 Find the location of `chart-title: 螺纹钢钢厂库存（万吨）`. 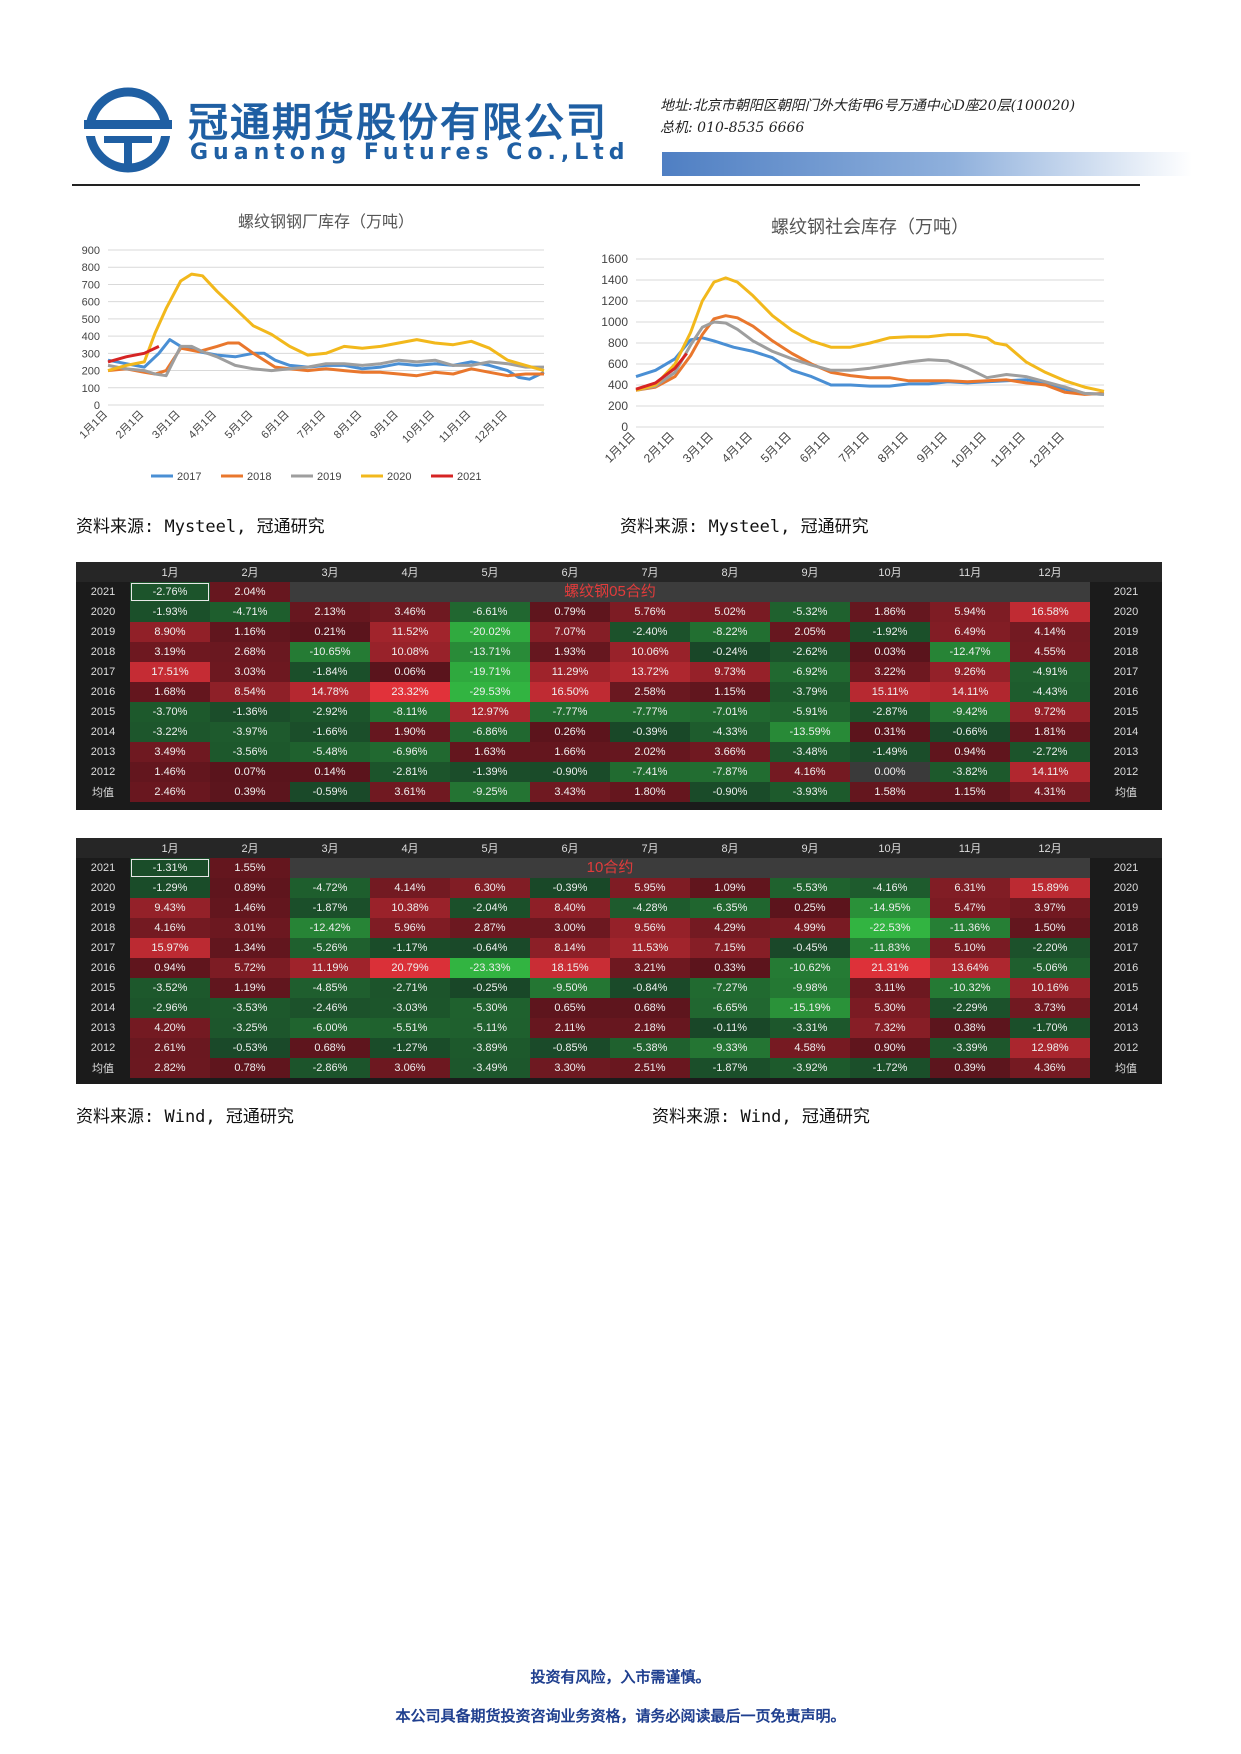

chart-title: 螺纹钢钢厂库存（万吨） is located at coordinates (326, 221).